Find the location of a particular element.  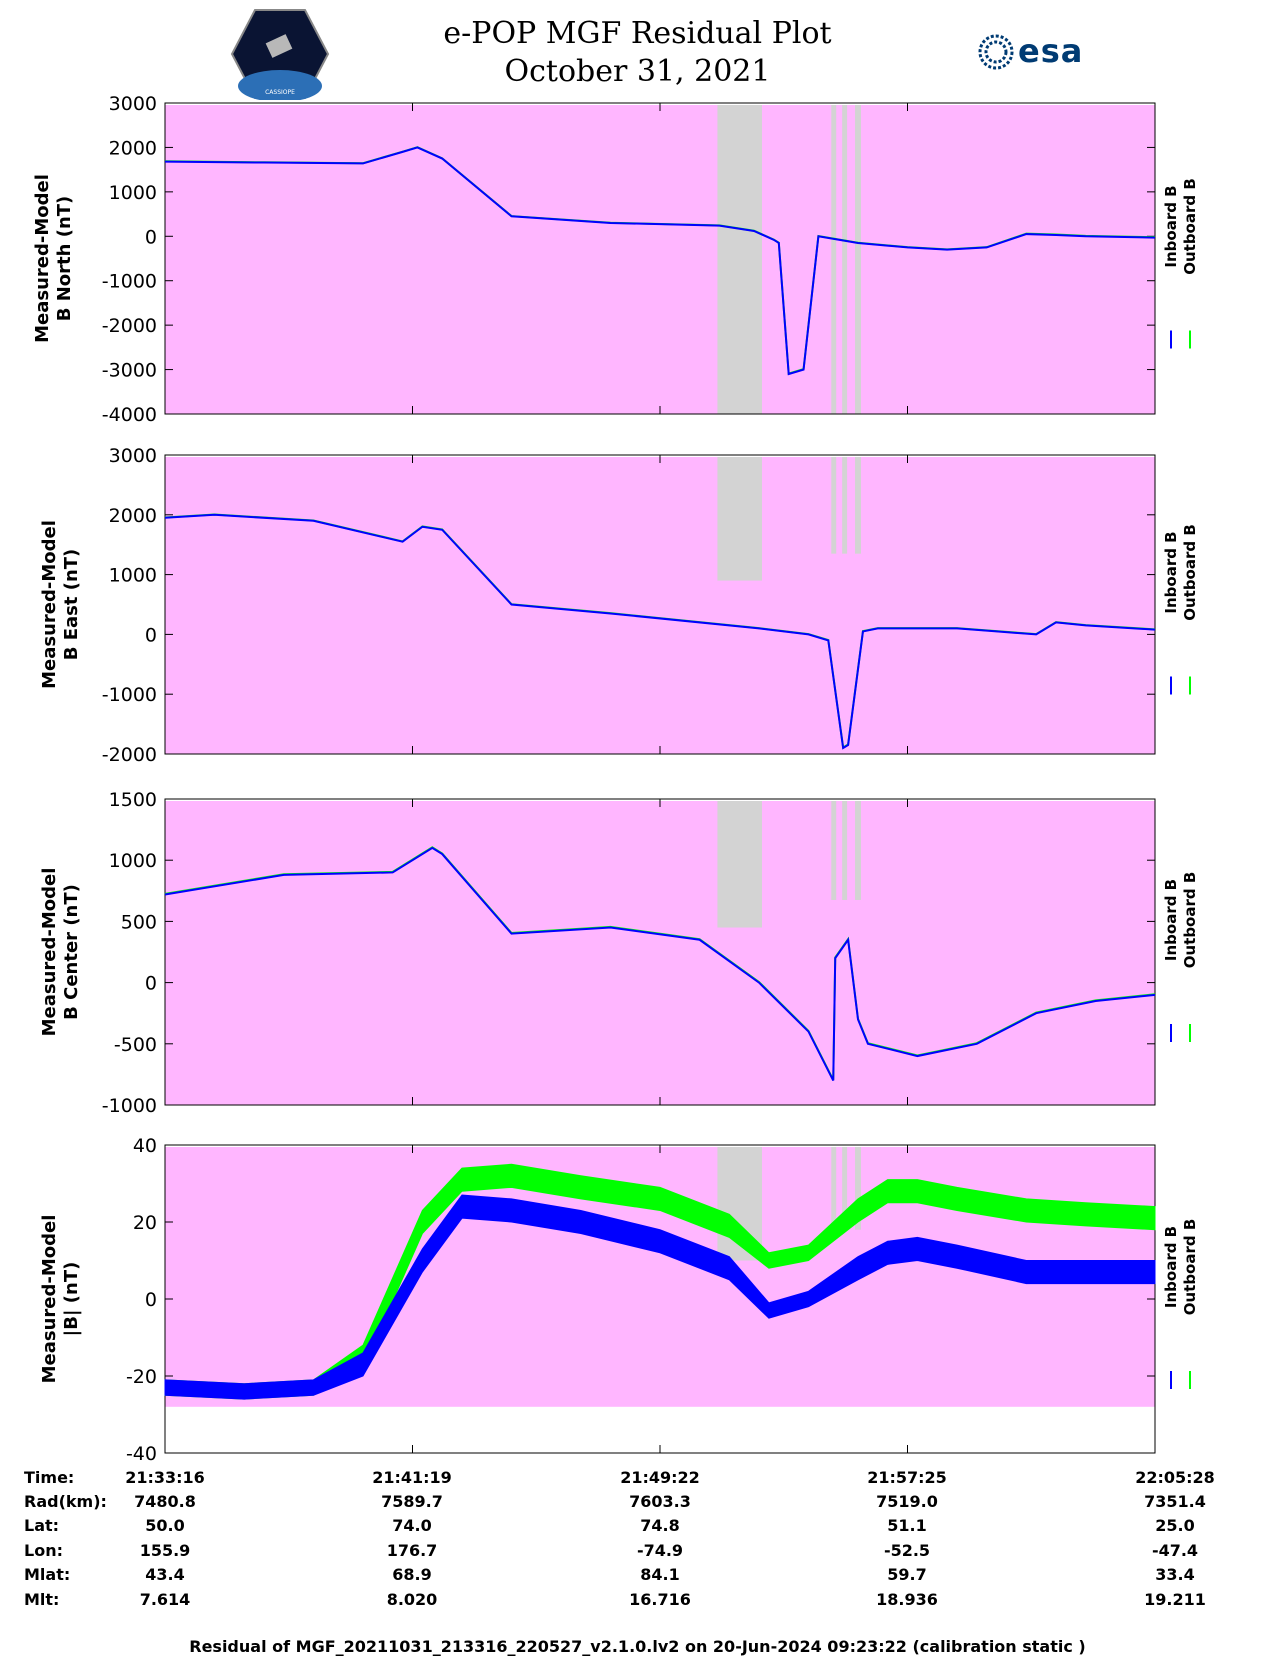

ephemeris-value: 7351.4 is located at coordinates (1175, 1501).